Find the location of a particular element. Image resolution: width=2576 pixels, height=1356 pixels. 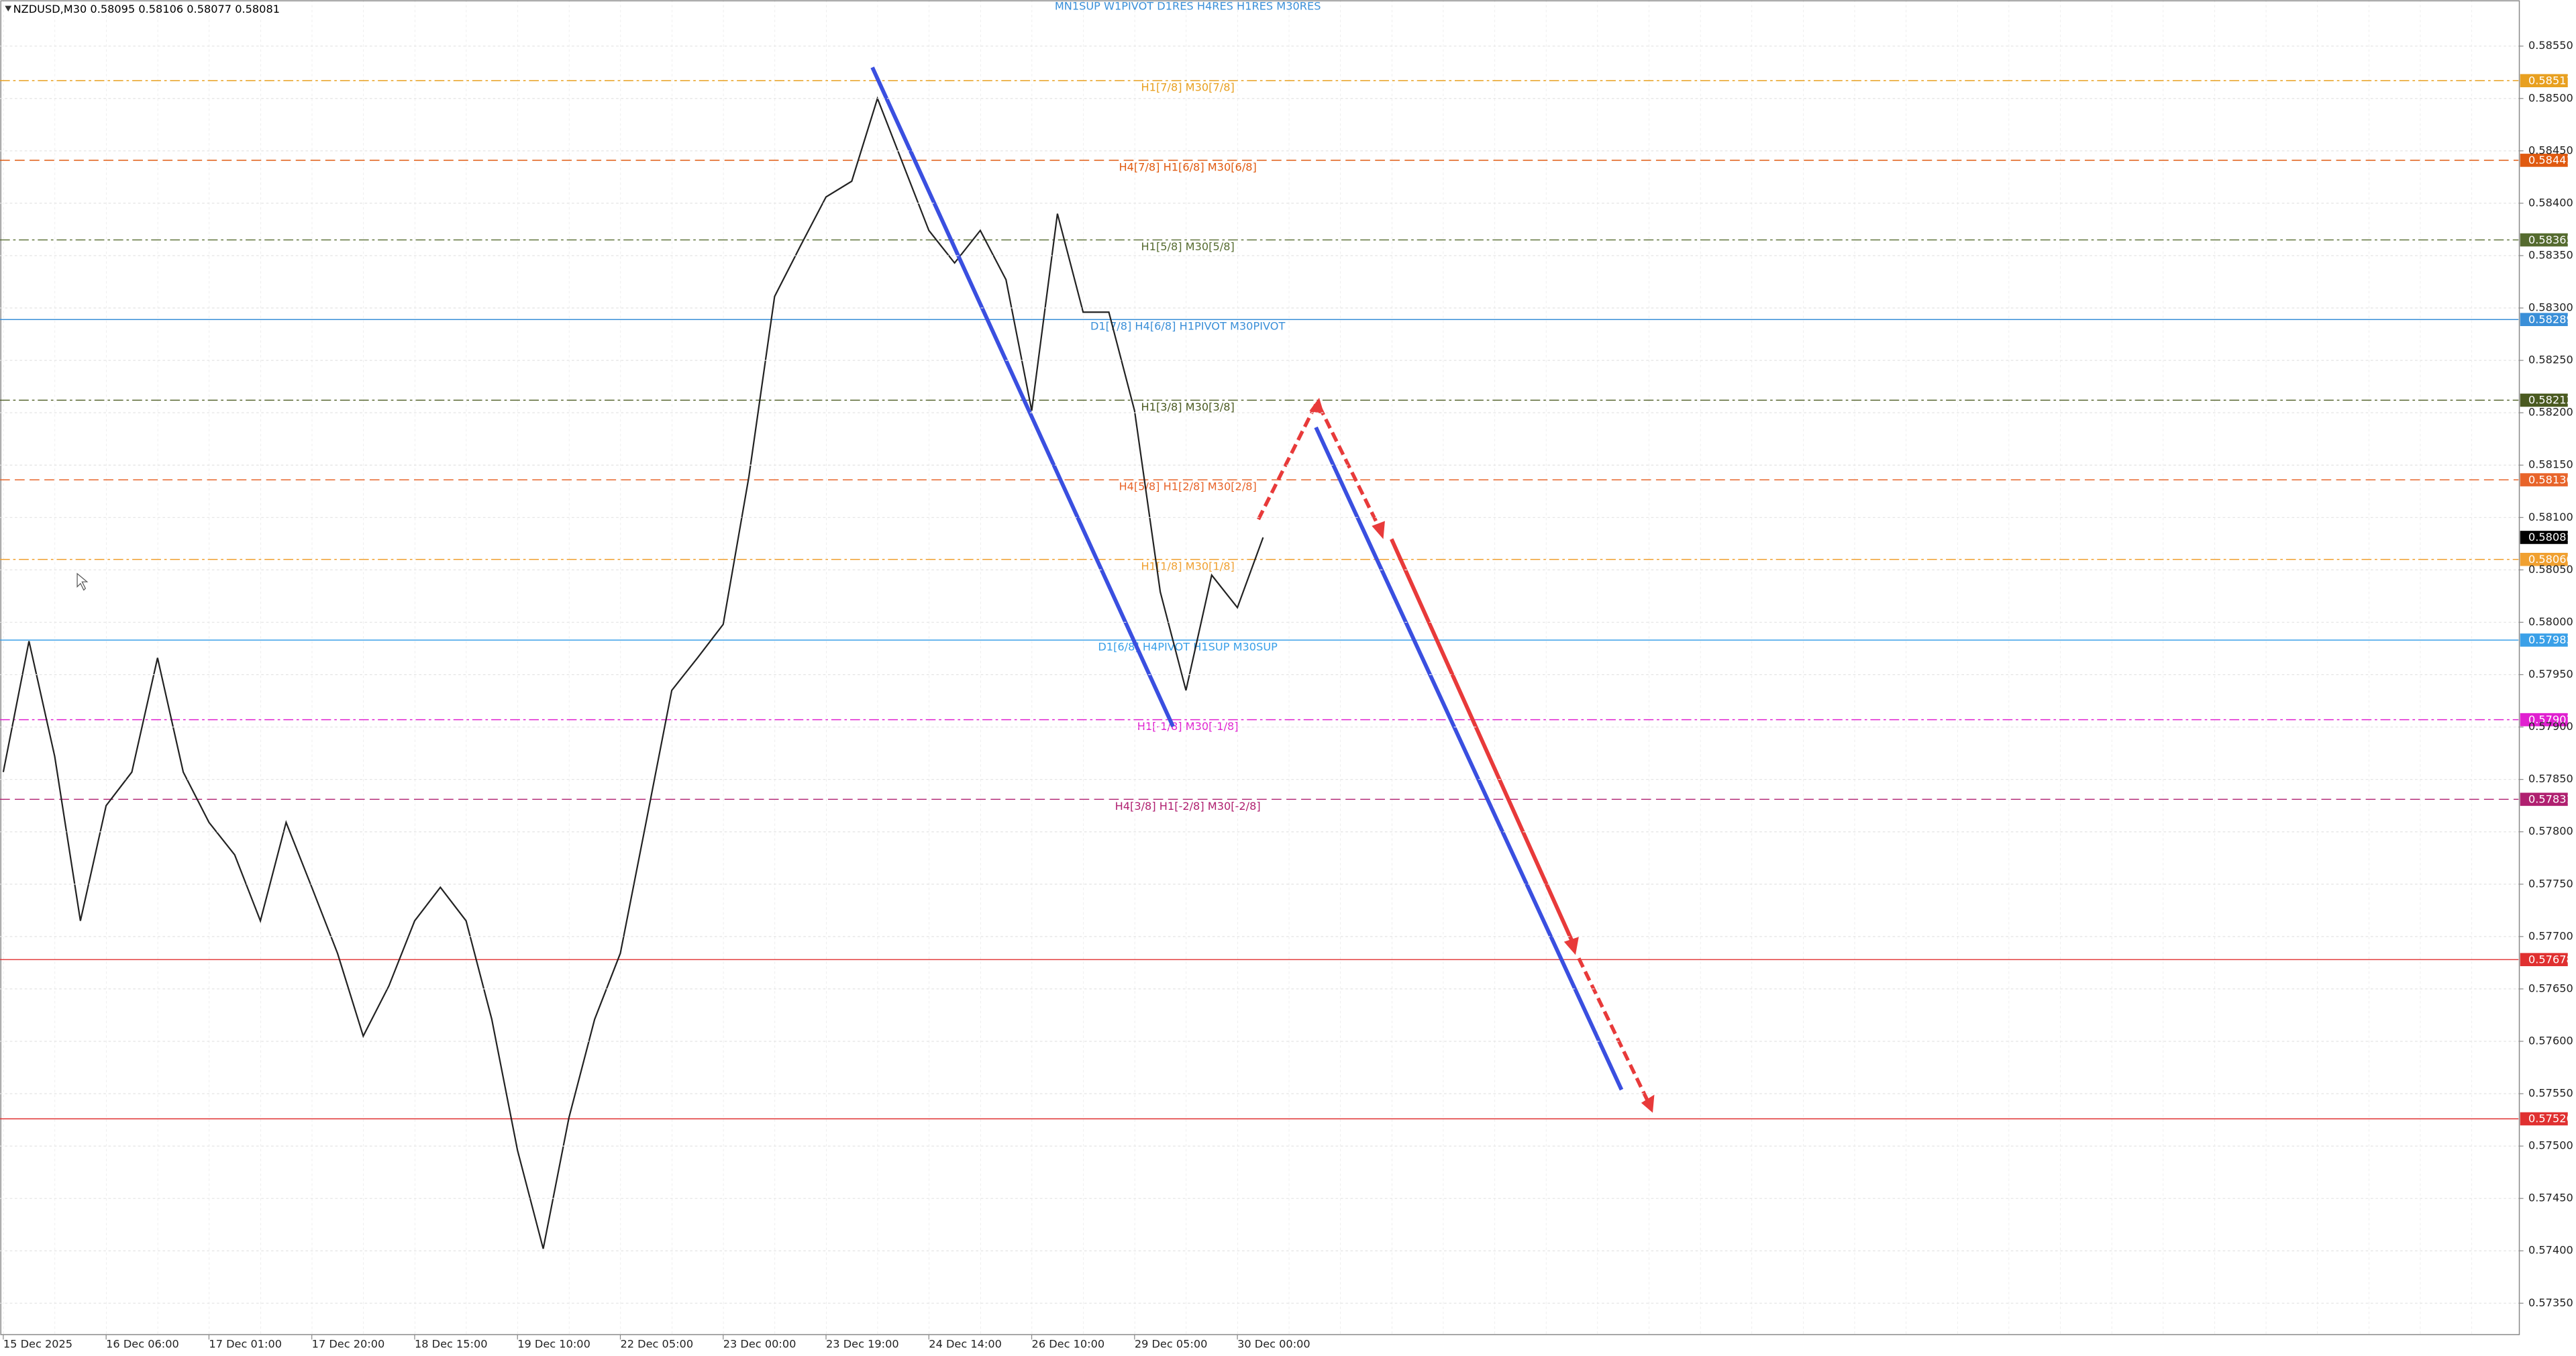

level-text: H4[5/8] H1[2/8] M30[2/8] is located at coordinates (1187, 486).